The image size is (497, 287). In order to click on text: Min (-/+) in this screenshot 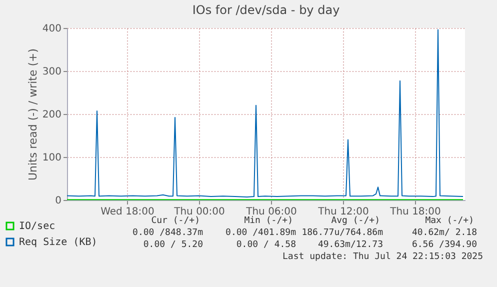, I will do `click(268, 221)`.